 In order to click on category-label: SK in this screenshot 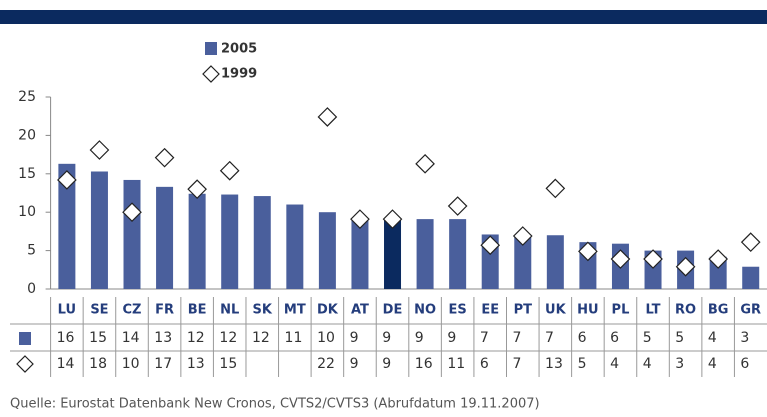, I will do `click(263, 310)`.